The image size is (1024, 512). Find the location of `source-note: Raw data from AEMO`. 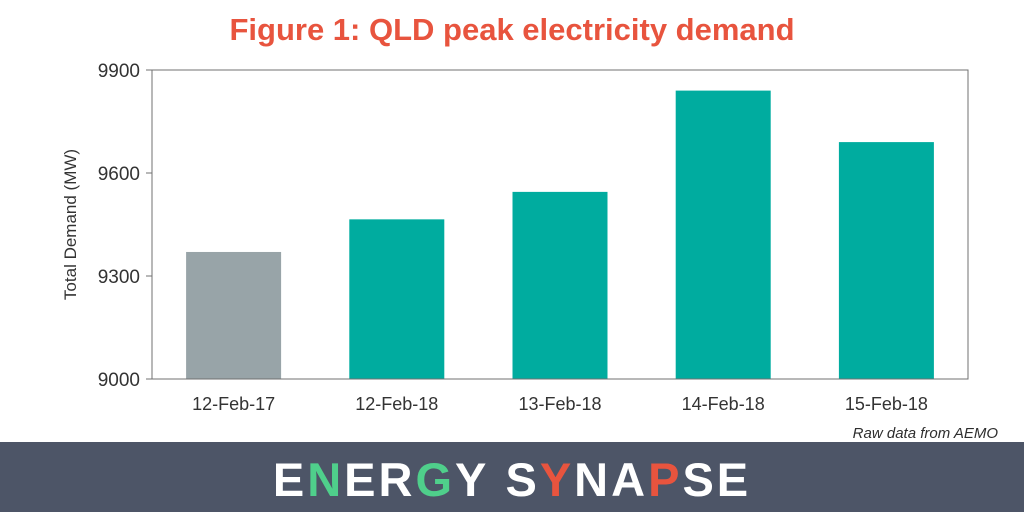

source-note: Raw data from AEMO is located at coordinates (925, 433).